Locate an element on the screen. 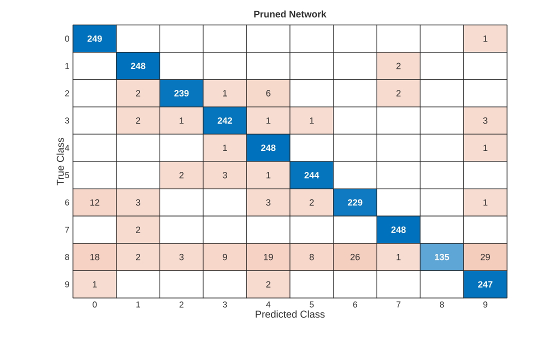 The image size is (560, 337). y-tick-label: 1 is located at coordinates (67, 66).